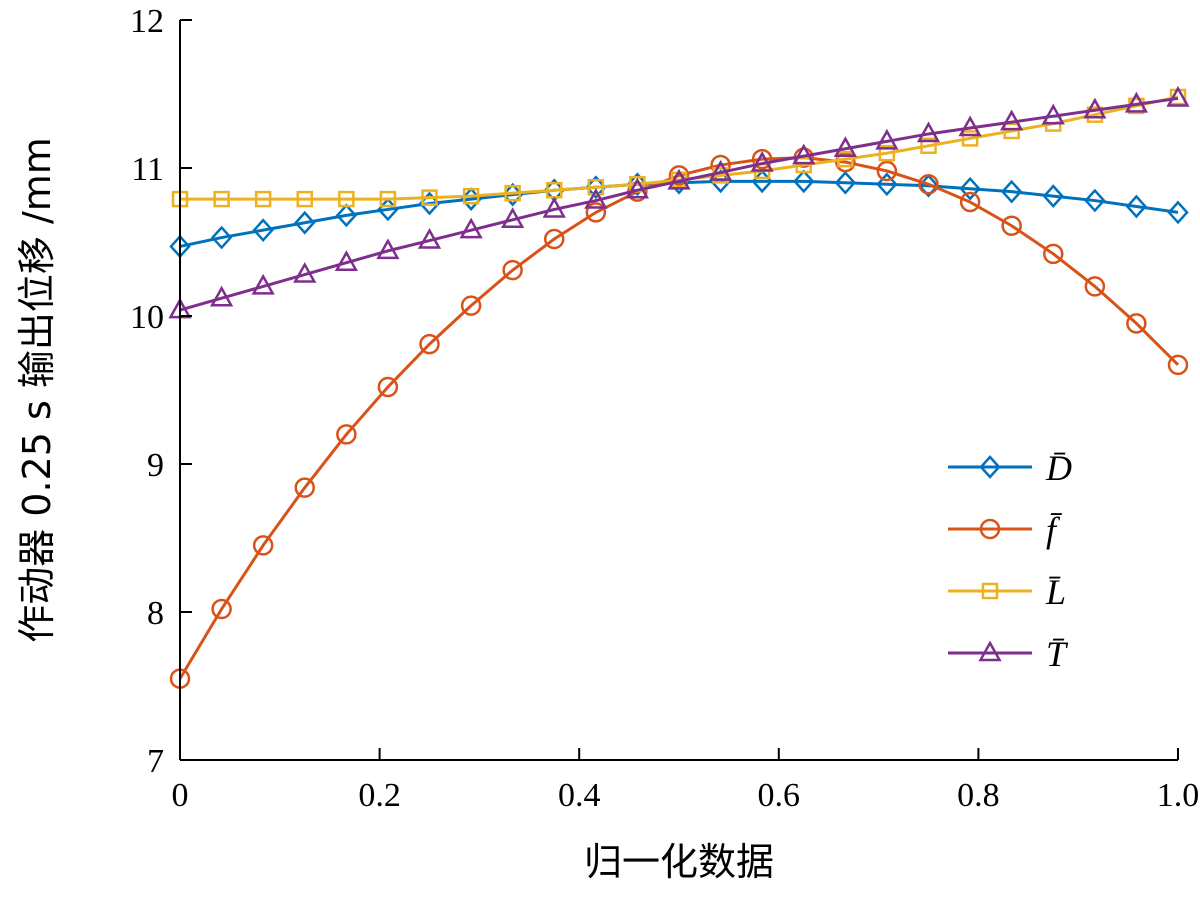 The image size is (1200, 900). Describe the element at coordinates (990, 467) in the screenshot. I see `legend-marker-D` at that location.